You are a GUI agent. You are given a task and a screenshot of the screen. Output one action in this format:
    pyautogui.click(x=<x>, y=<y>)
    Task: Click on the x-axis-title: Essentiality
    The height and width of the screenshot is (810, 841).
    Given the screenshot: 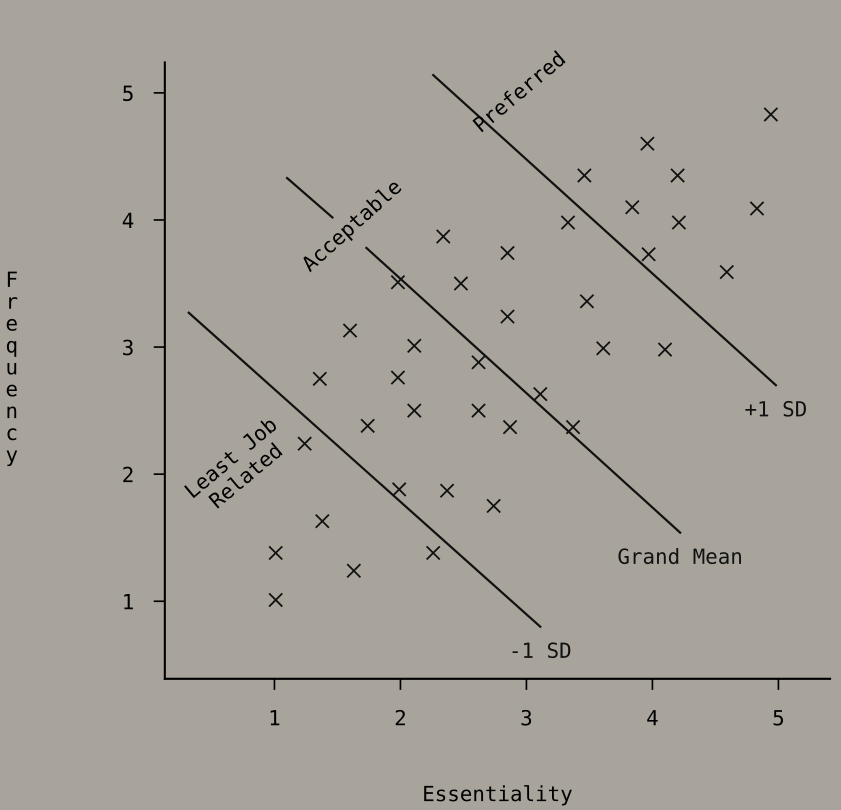 What is the action you would take?
    pyautogui.click(x=498, y=795)
    